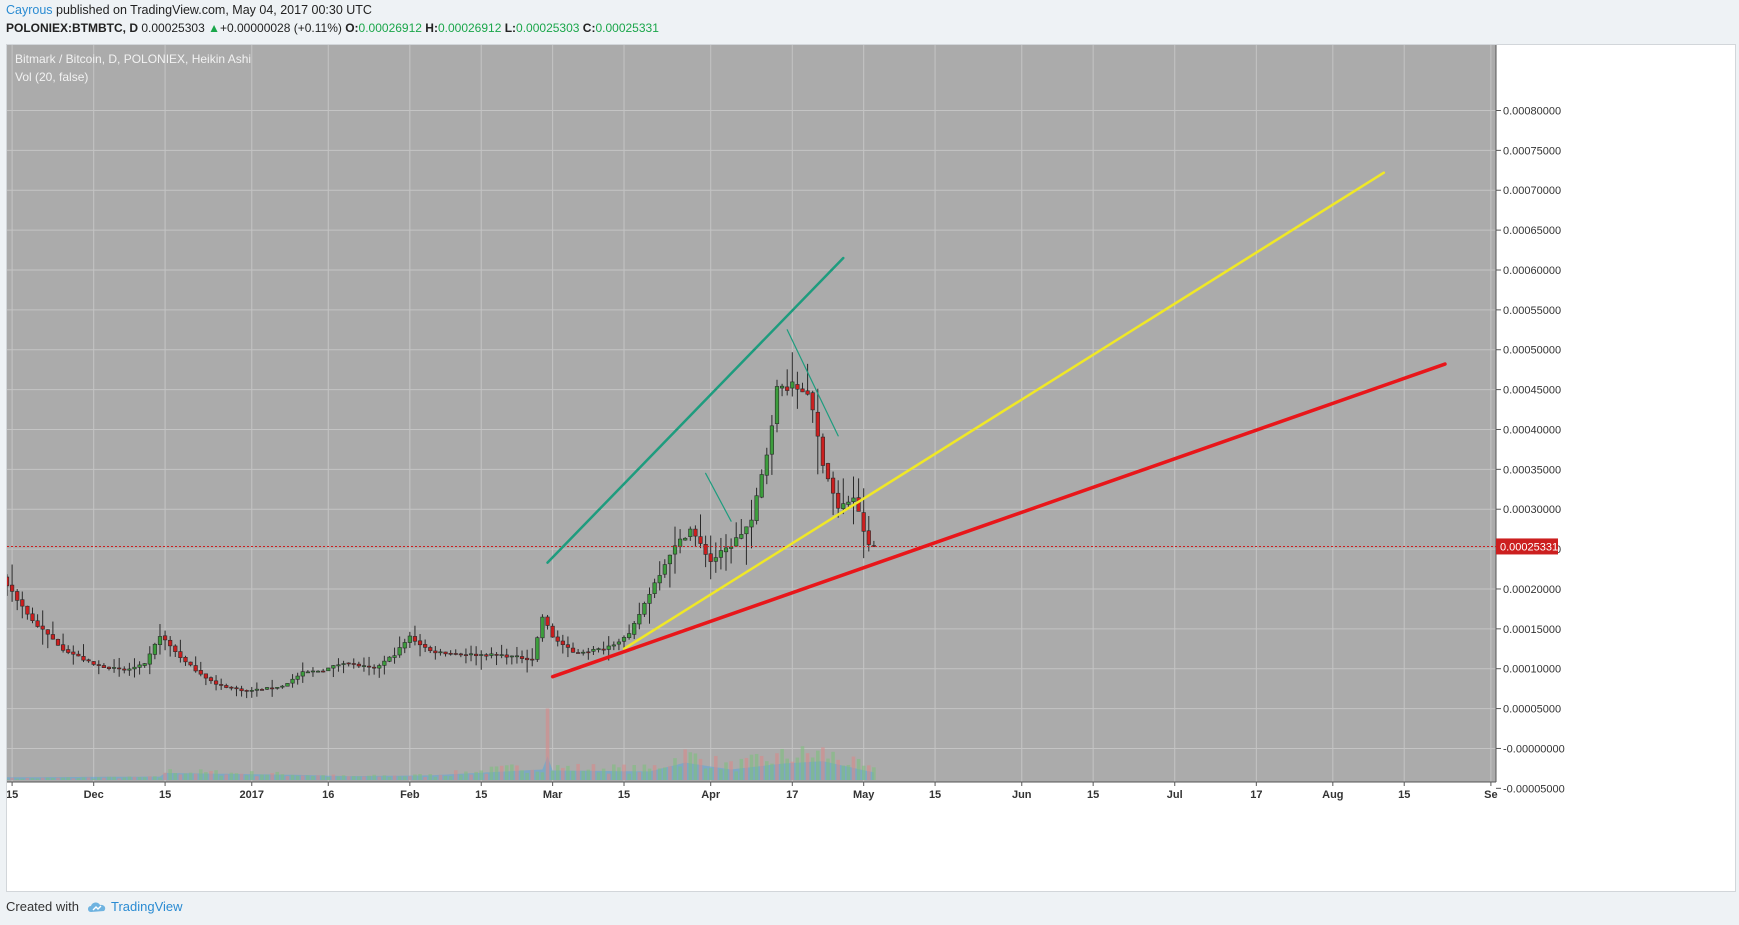  Describe the element at coordinates (42, 906) in the screenshot. I see `created-with-text: Created with` at that location.